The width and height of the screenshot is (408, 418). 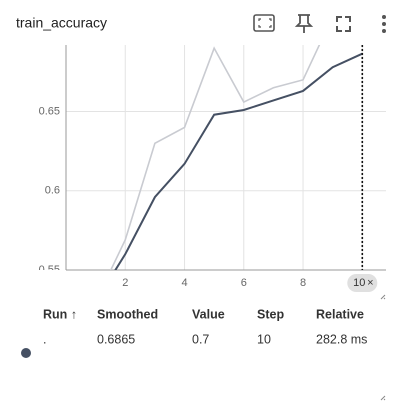 I want to click on x-tick-label: 2, so click(x=125, y=283).